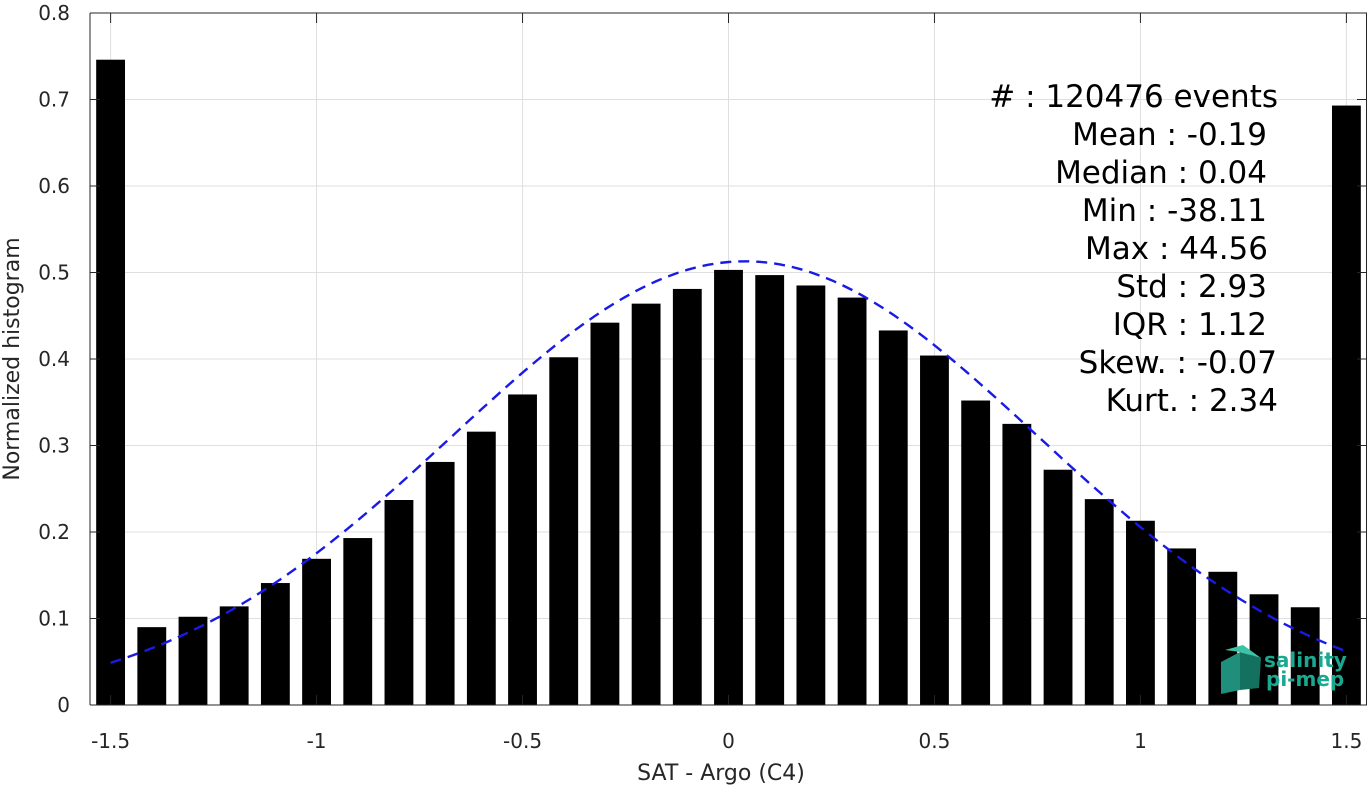  Describe the element at coordinates (1161, 173) in the screenshot. I see `statistics-line: Median : 0.04` at that location.